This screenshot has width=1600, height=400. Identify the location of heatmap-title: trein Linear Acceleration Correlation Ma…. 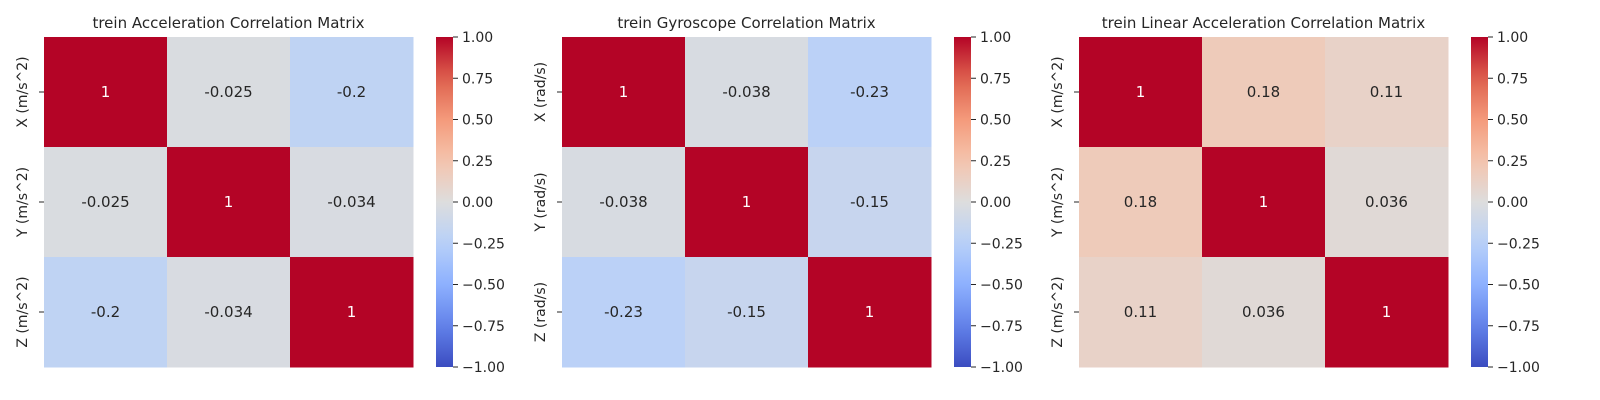
(1264, 23).